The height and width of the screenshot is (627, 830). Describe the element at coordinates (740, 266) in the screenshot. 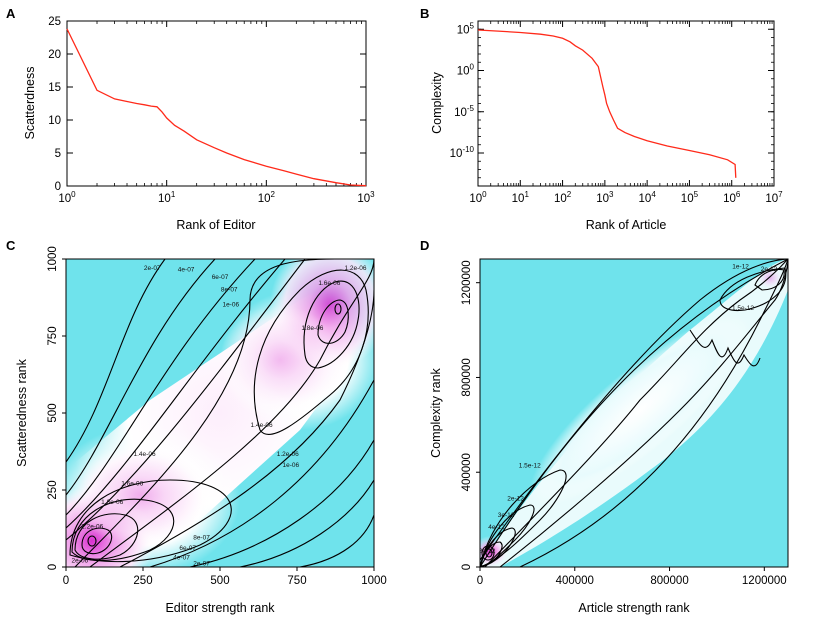

I see `panel-d-contour-label: 1e-12` at that location.